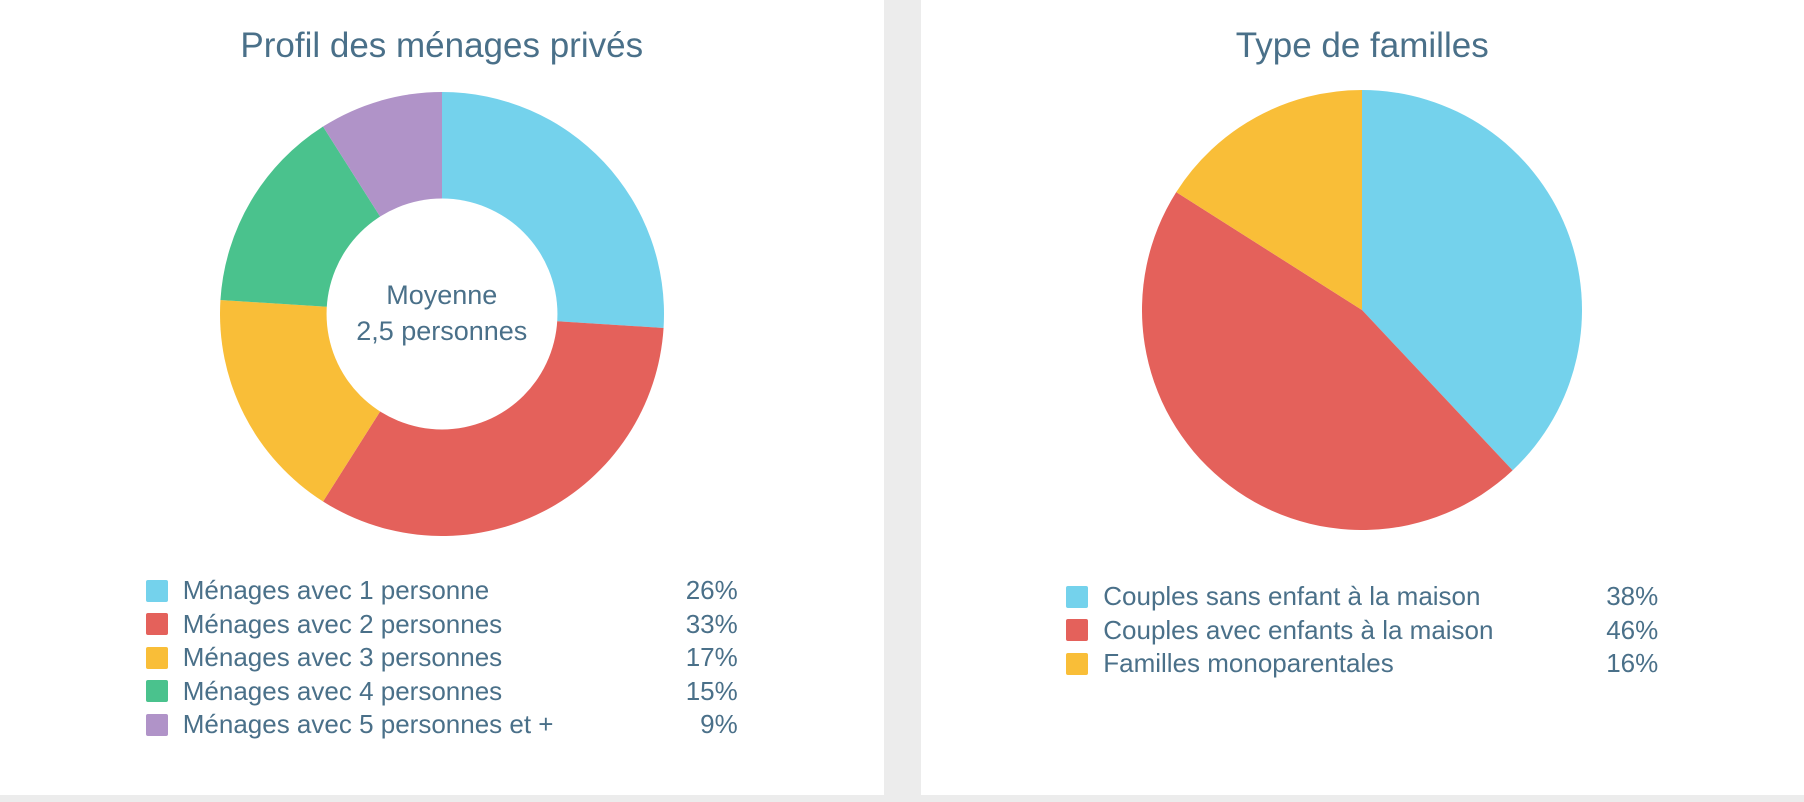  Describe the element at coordinates (336, 590) in the screenshot. I see `legend-label: Ménages avec 1 personne` at that location.